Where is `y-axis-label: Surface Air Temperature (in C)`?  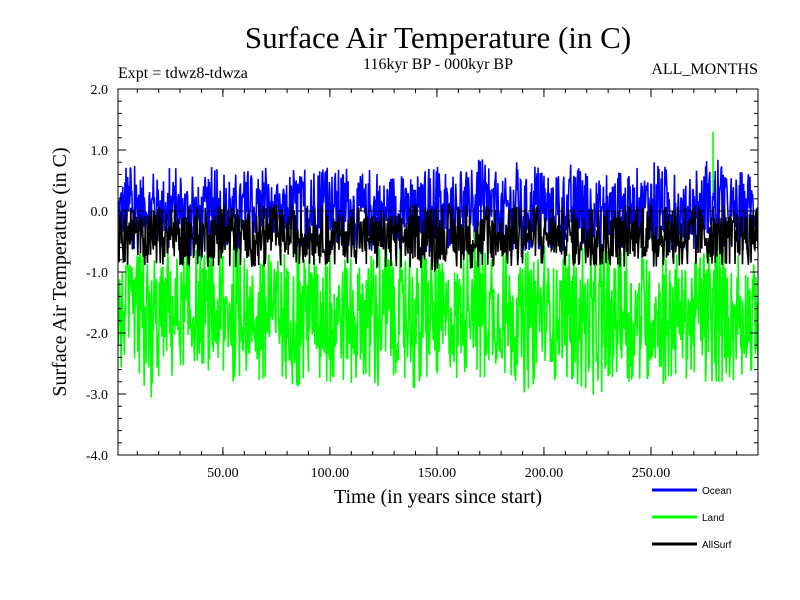 y-axis-label: Surface Air Temperature (in C) is located at coordinates (60, 271).